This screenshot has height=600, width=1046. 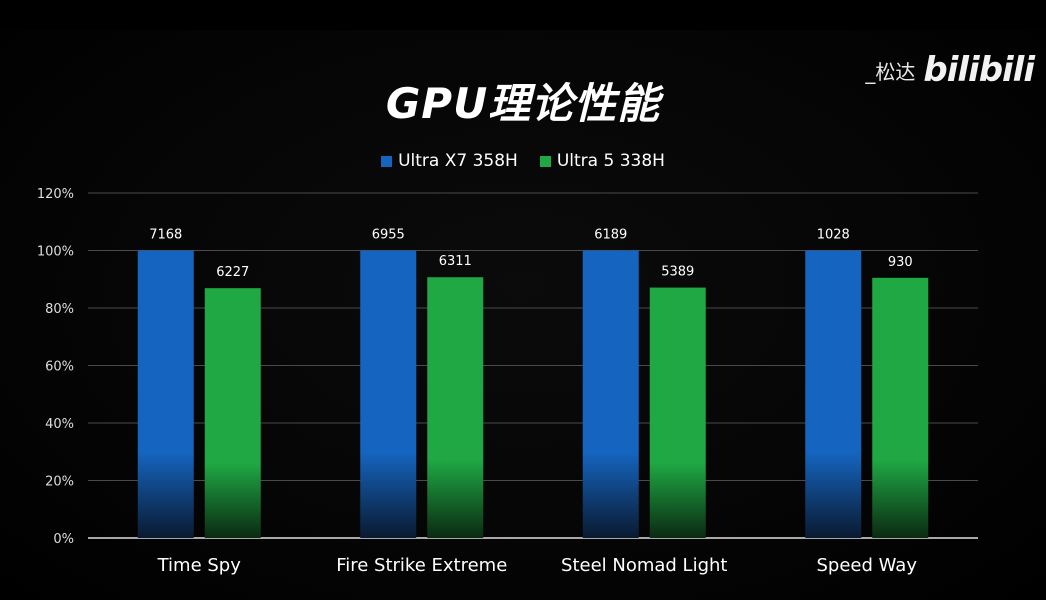 I want to click on legend-label-series-1: Ultra X7 358H, so click(x=458, y=161).